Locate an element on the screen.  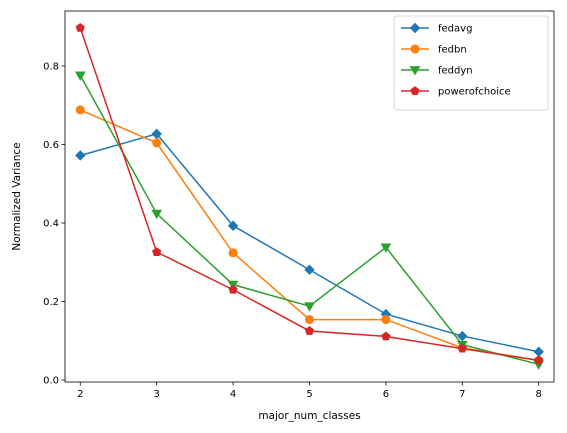
legend-label: fedbn is located at coordinates (452, 50).